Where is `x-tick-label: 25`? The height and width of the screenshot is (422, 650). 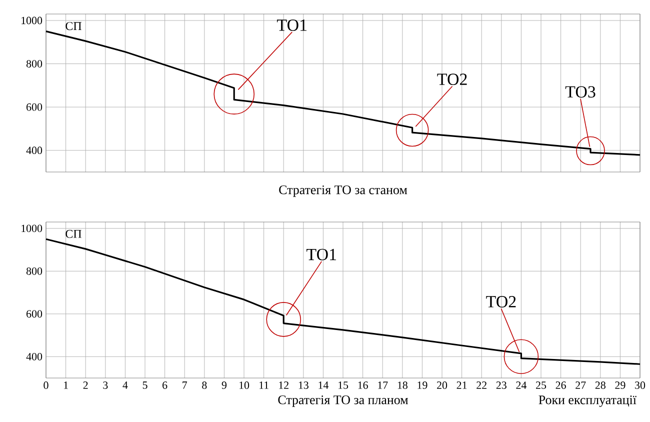
x-tick-label: 25 is located at coordinates (541, 385).